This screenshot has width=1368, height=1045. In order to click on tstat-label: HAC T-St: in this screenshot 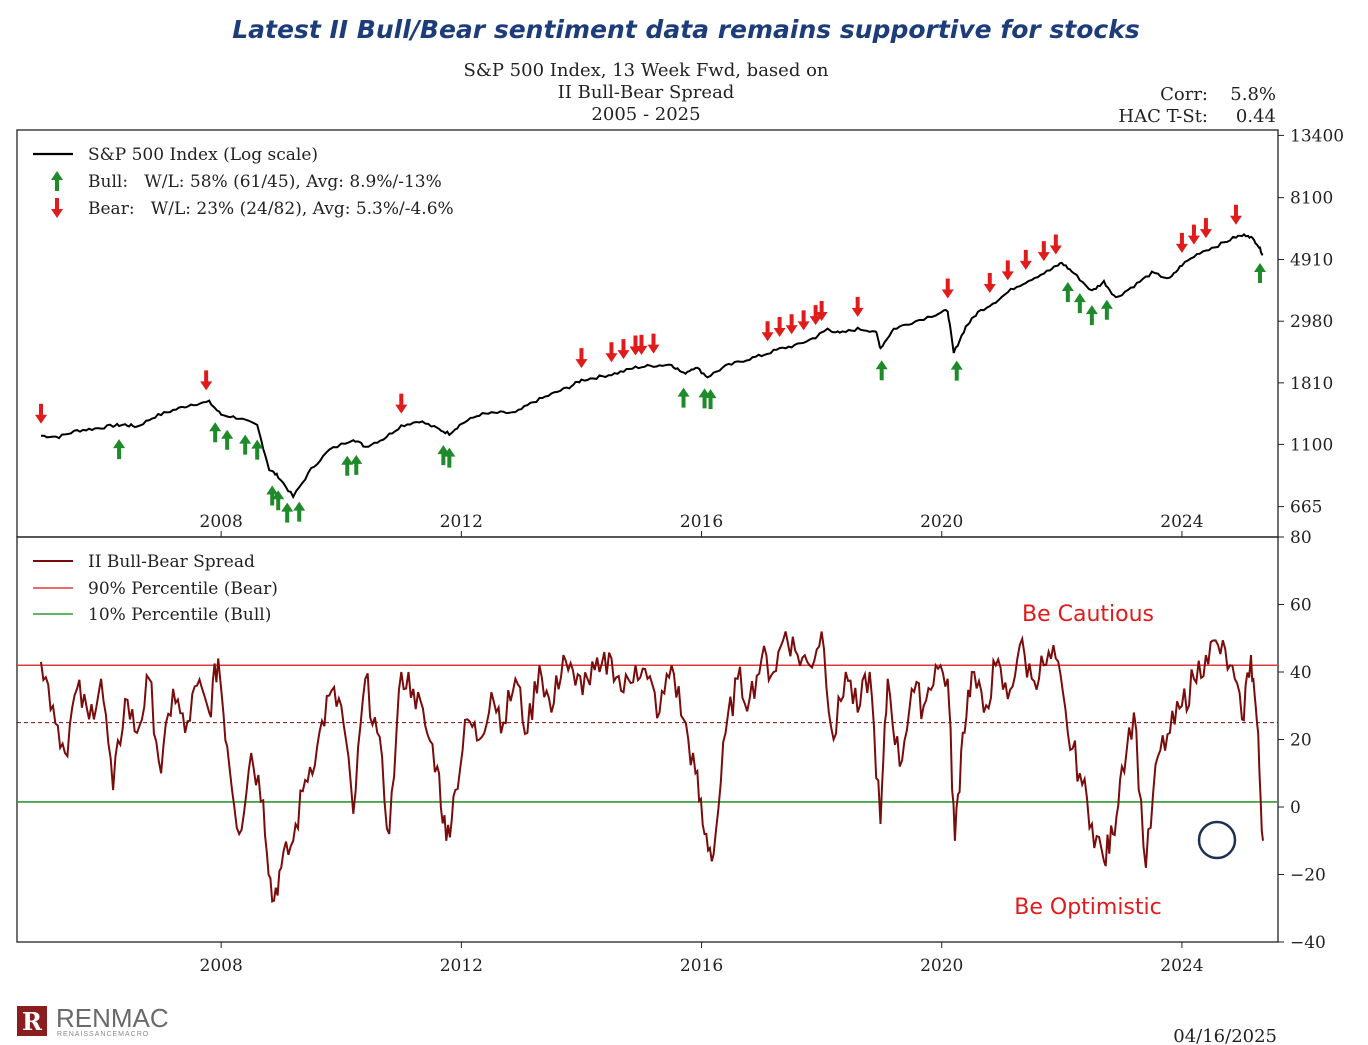, I will do `click(1163, 116)`.